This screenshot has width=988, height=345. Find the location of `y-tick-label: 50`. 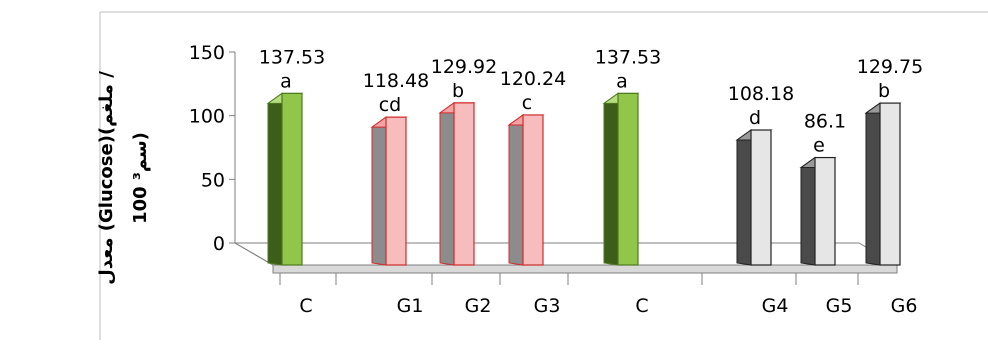

y-tick-label: 50 is located at coordinates (213, 180).